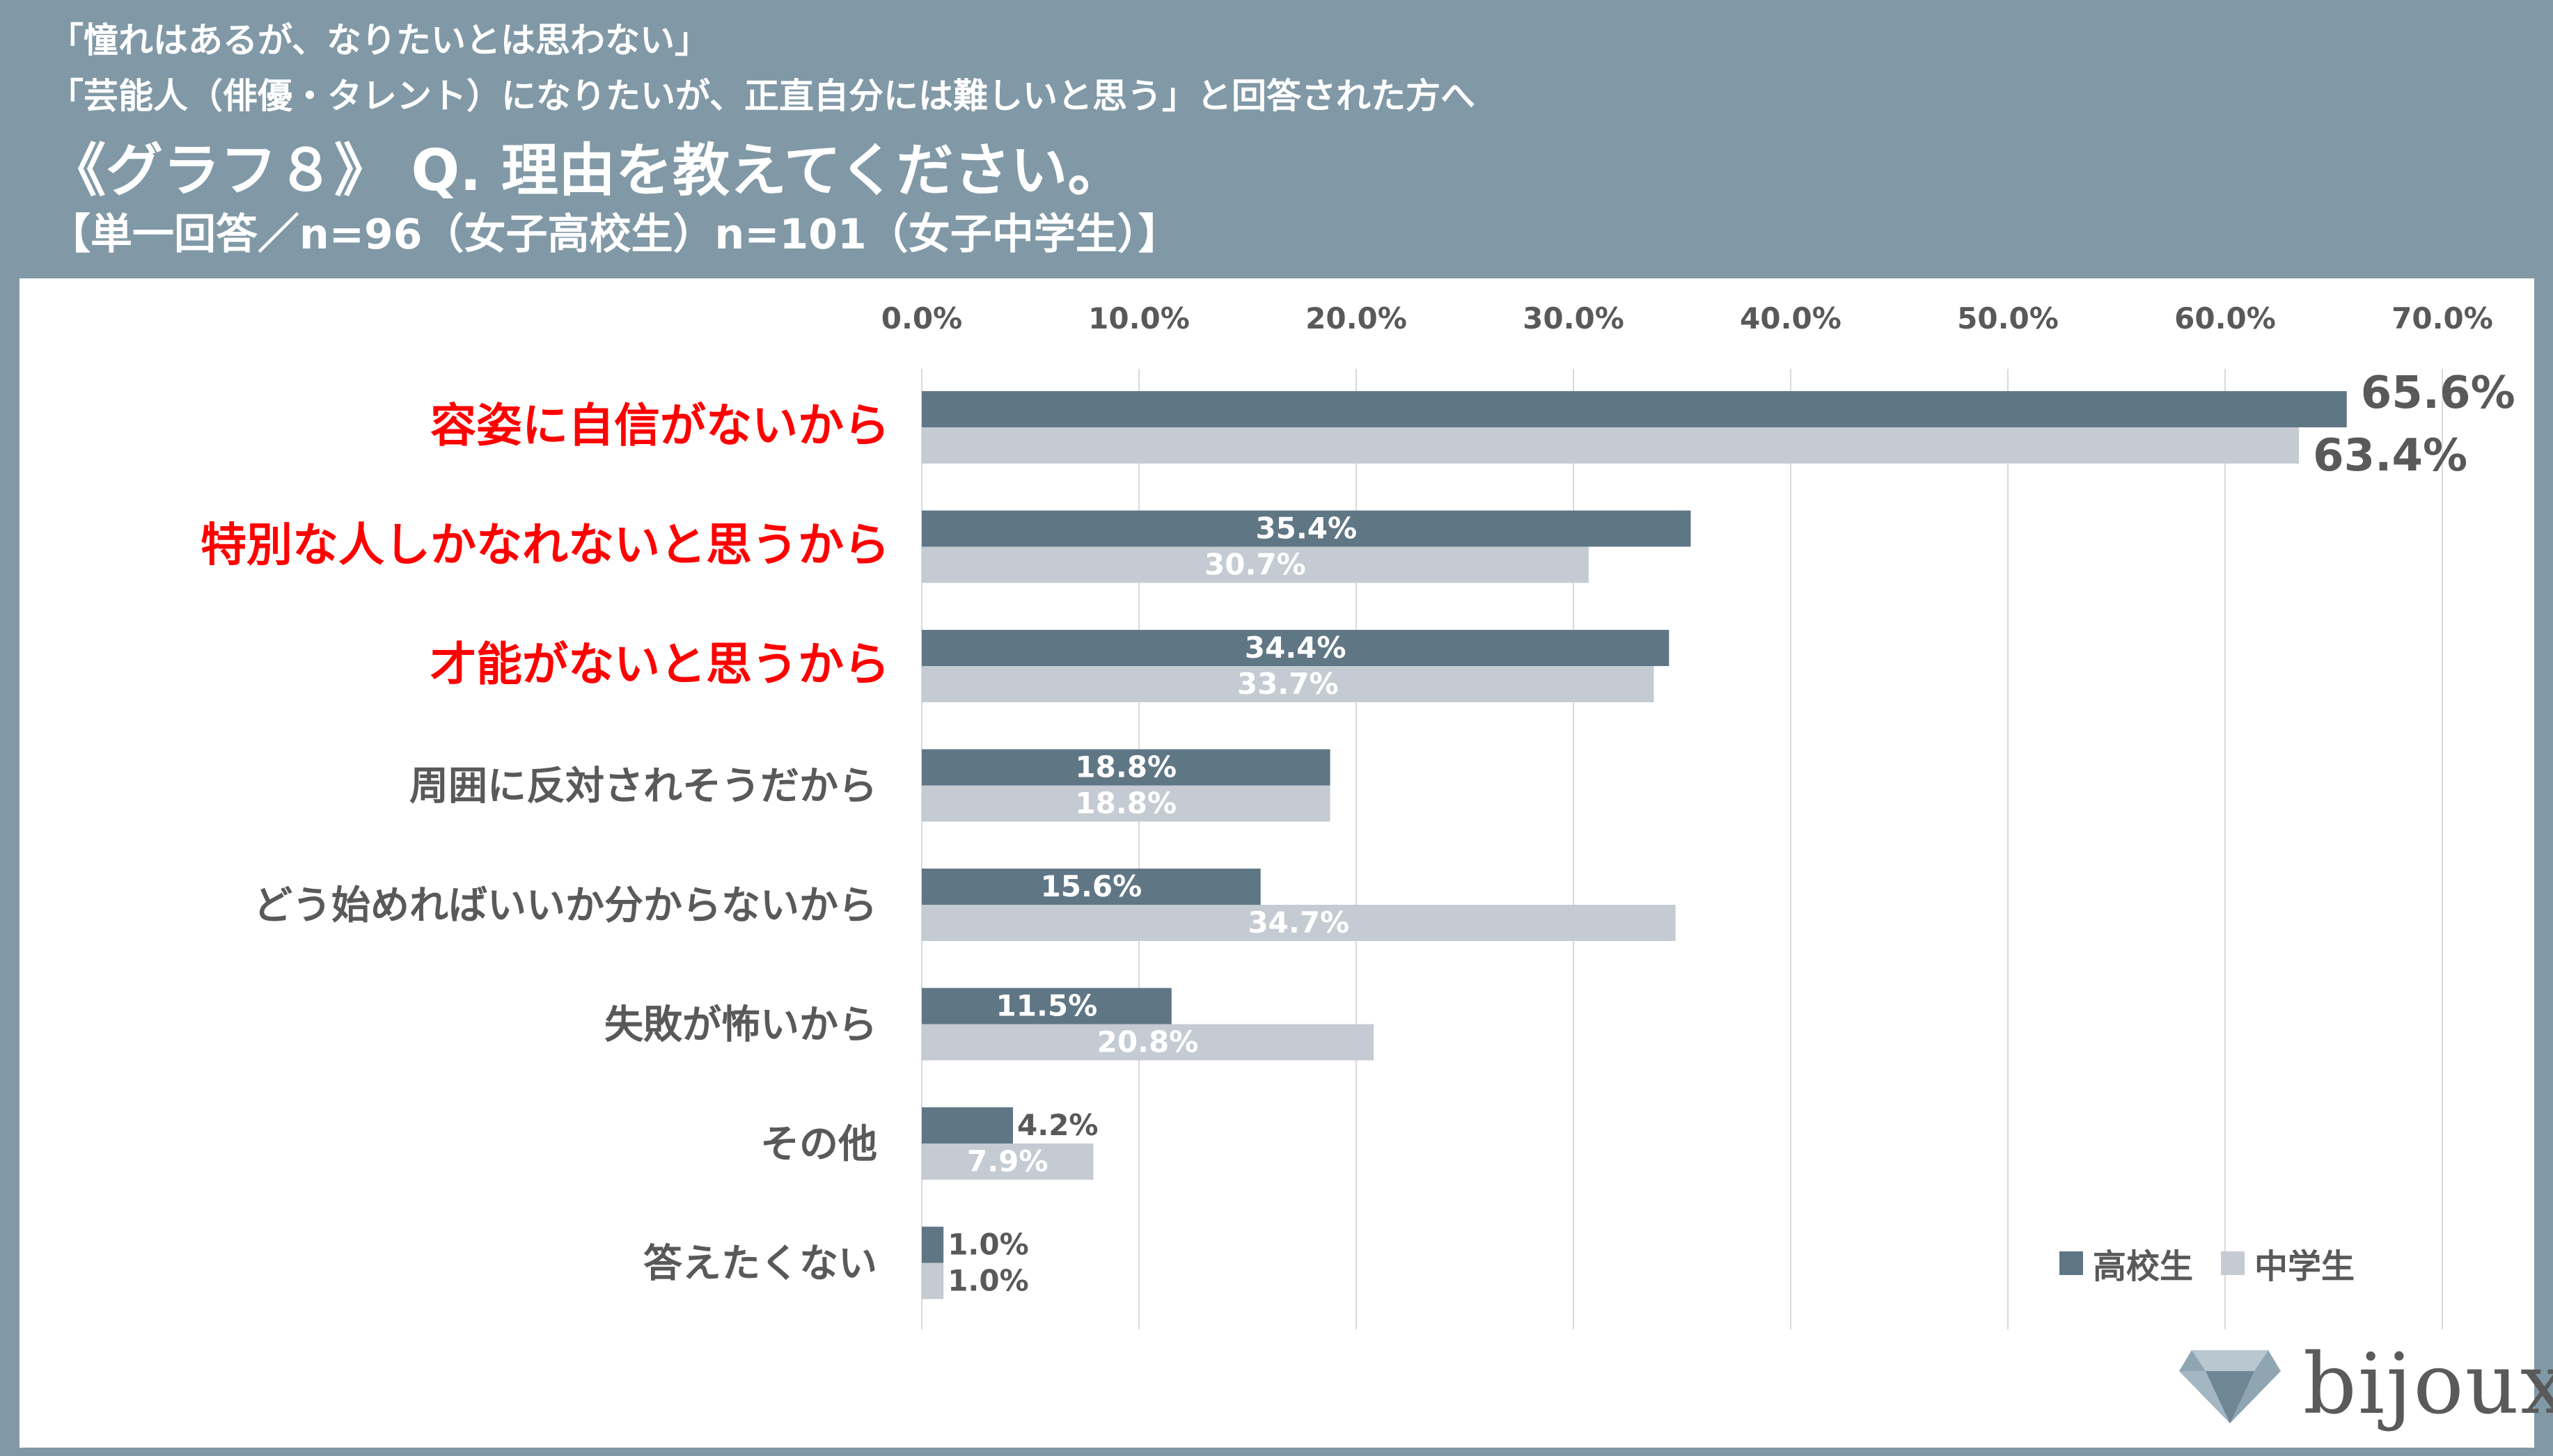 This screenshot has width=2553, height=1456. What do you see at coordinates (818, 1144) in the screenshot?
I see `category-label: その他` at bounding box center [818, 1144].